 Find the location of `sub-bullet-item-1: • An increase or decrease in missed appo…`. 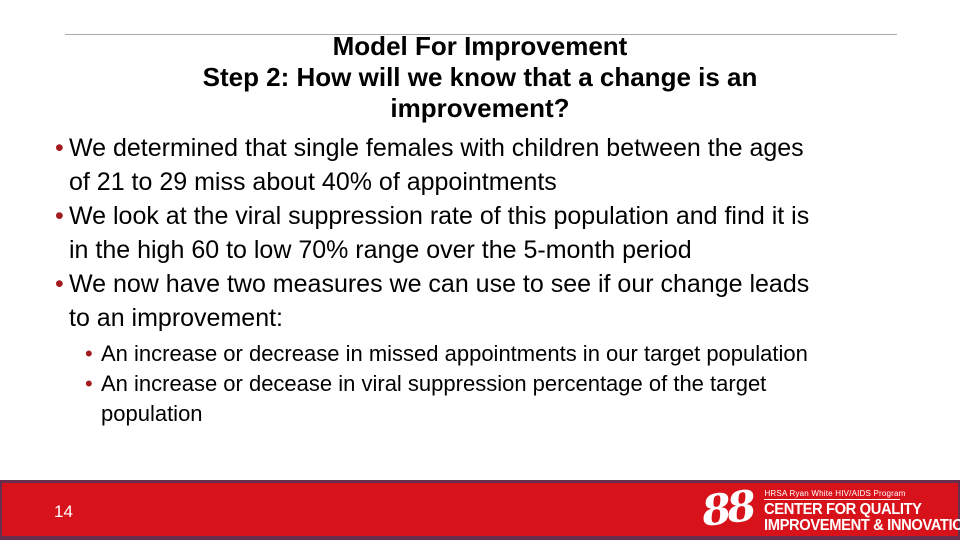

sub-bullet-item-1: • An increase or decrease in missed appo… is located at coordinates (447, 354).